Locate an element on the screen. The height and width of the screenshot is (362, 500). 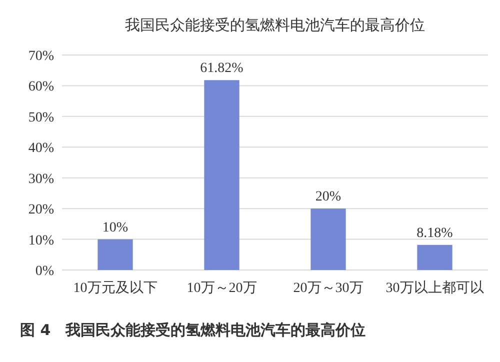
data-label: 61.82% is located at coordinates (222, 68).